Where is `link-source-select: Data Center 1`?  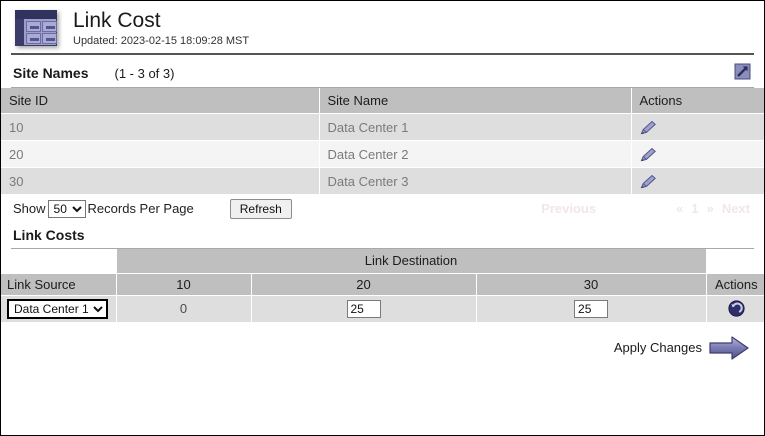 link-source-select: Data Center 1 is located at coordinates (57, 308).